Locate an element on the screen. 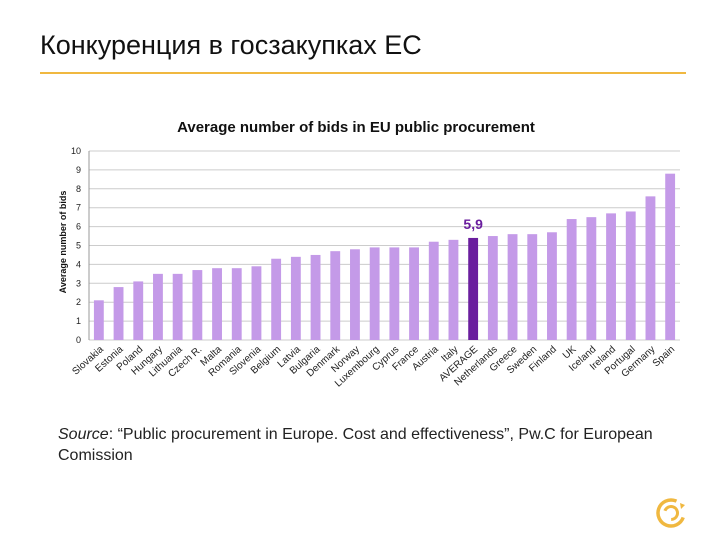 Image resolution: width=720 pixels, height=540 pixels. y-tick-label: 2 is located at coordinates (78, 302).